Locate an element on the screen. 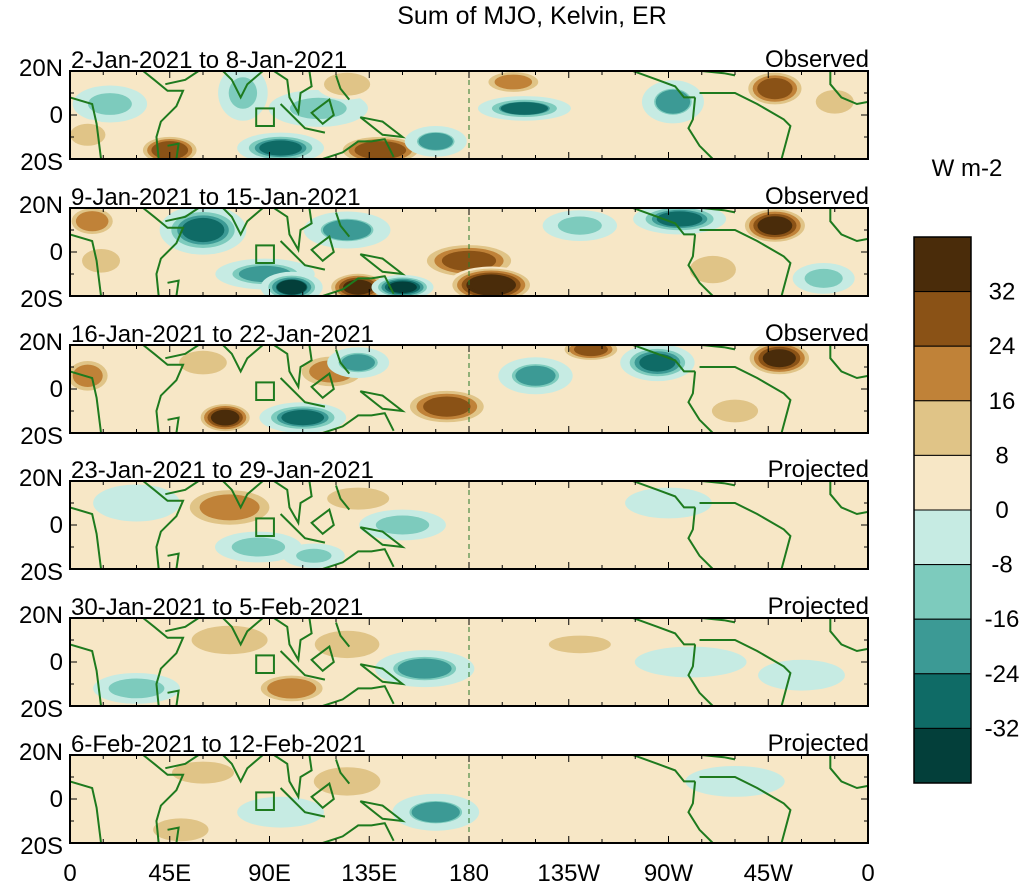 Image resolution: width=1021 pixels, height=889 pixels. colorbar-tick-label: -8 is located at coordinates (1001, 565).